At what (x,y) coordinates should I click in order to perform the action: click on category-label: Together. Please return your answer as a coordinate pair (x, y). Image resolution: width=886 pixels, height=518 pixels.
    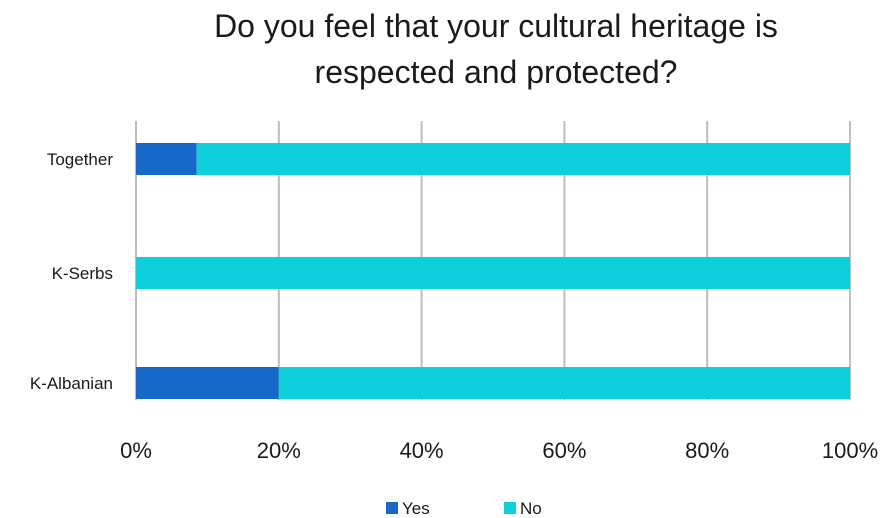
    Looking at the image, I should click on (80, 159).